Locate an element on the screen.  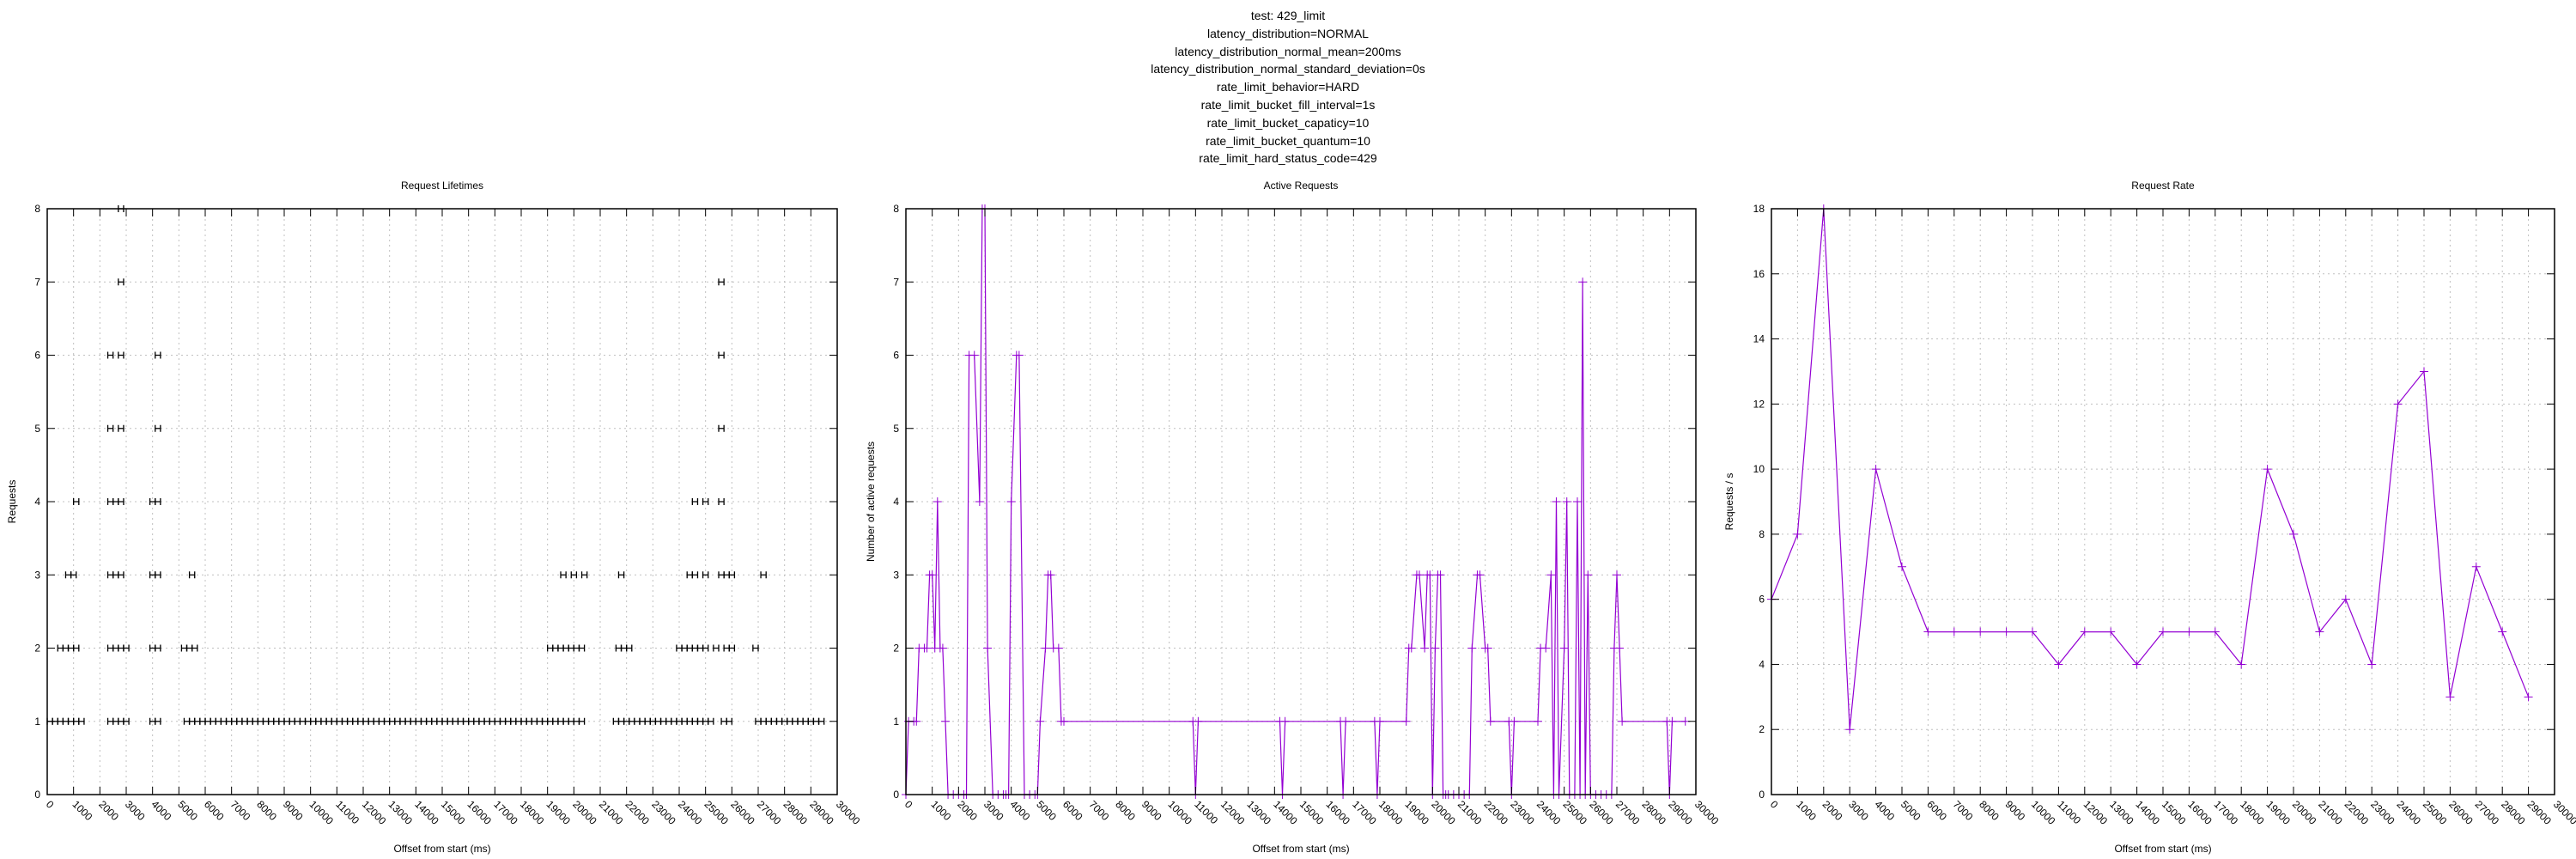
x-tick-label: 17000 is located at coordinates (505, 812).